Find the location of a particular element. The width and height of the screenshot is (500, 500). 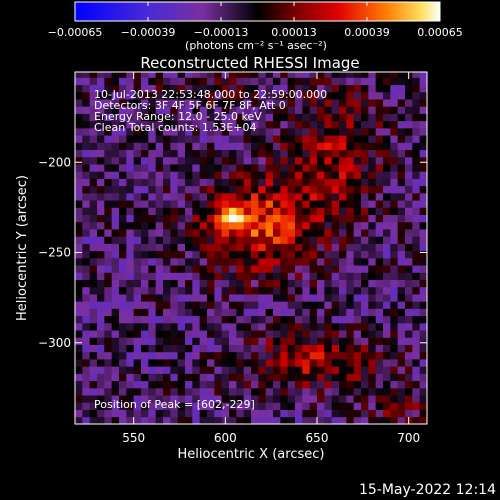

y-tick-label: −250 is located at coordinates (54, 253).